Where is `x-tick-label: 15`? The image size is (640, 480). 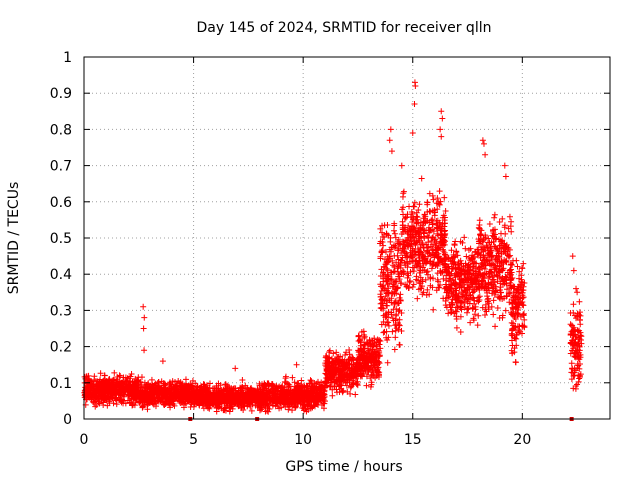
x-tick-label: 15 is located at coordinates (413, 440).